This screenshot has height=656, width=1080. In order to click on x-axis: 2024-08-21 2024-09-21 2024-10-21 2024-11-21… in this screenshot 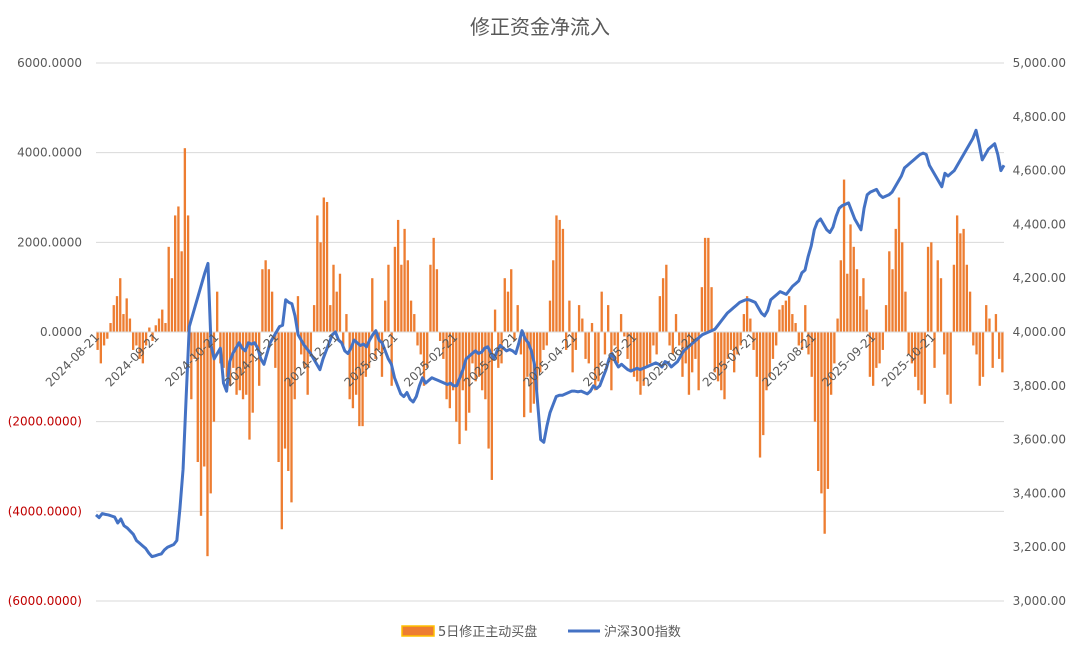, I will do `click(490, 359)`.